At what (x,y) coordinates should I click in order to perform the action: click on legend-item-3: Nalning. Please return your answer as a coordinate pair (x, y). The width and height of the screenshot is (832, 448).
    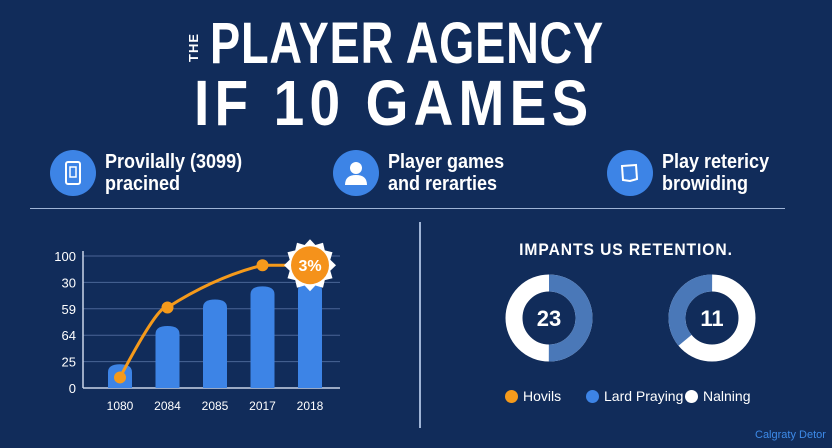
    Looking at the image, I should click on (717, 396).